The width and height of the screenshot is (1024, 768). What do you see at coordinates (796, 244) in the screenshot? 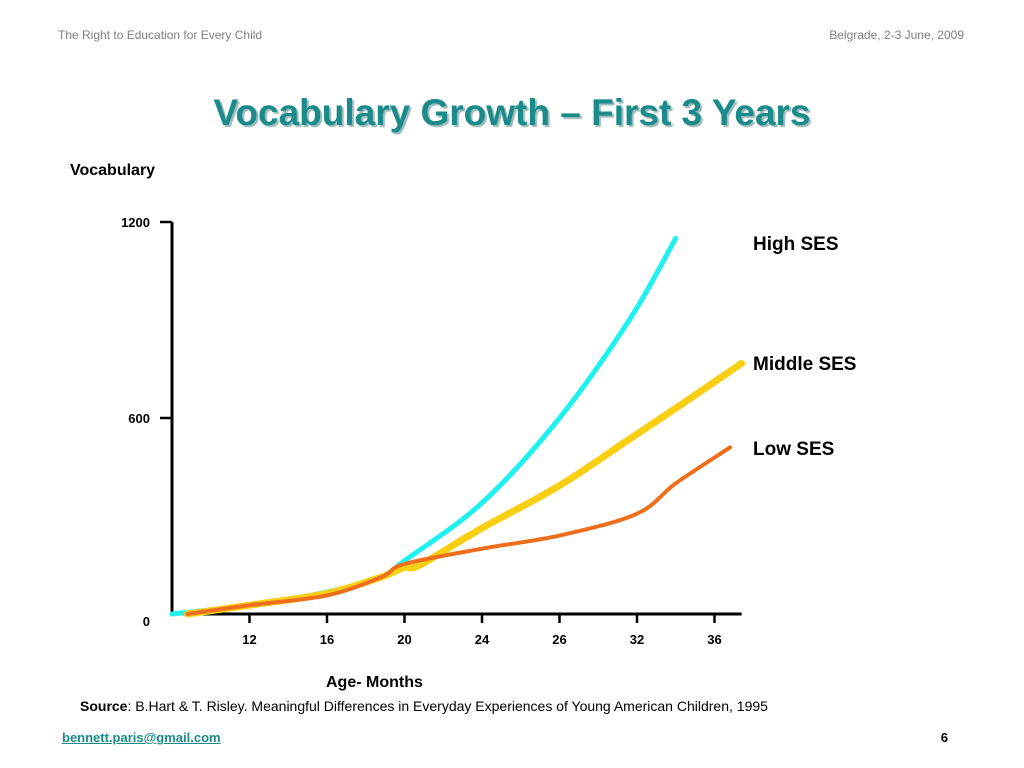
I see `series-label-high-ses: High SES` at bounding box center [796, 244].